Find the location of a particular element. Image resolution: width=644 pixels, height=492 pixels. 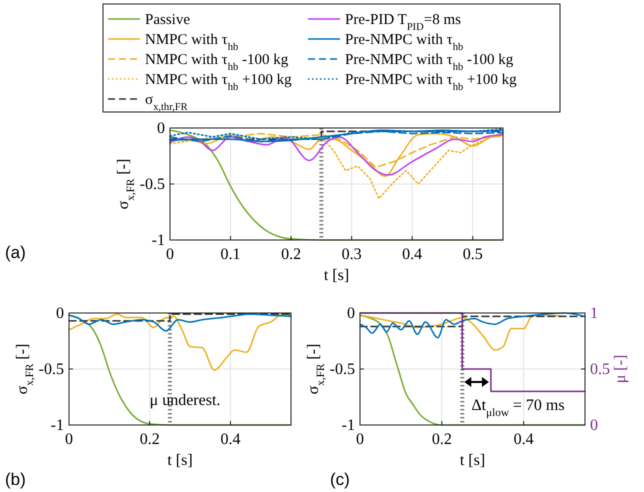

y2-axis-title: μ [-] is located at coordinates (620, 369).